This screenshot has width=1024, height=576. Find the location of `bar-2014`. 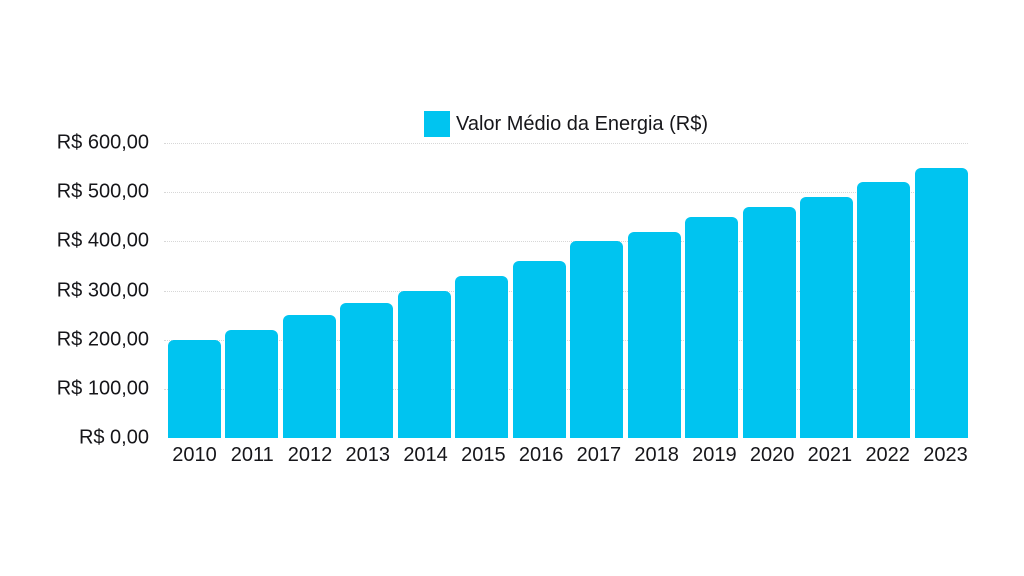

bar-2014 is located at coordinates (424, 364).